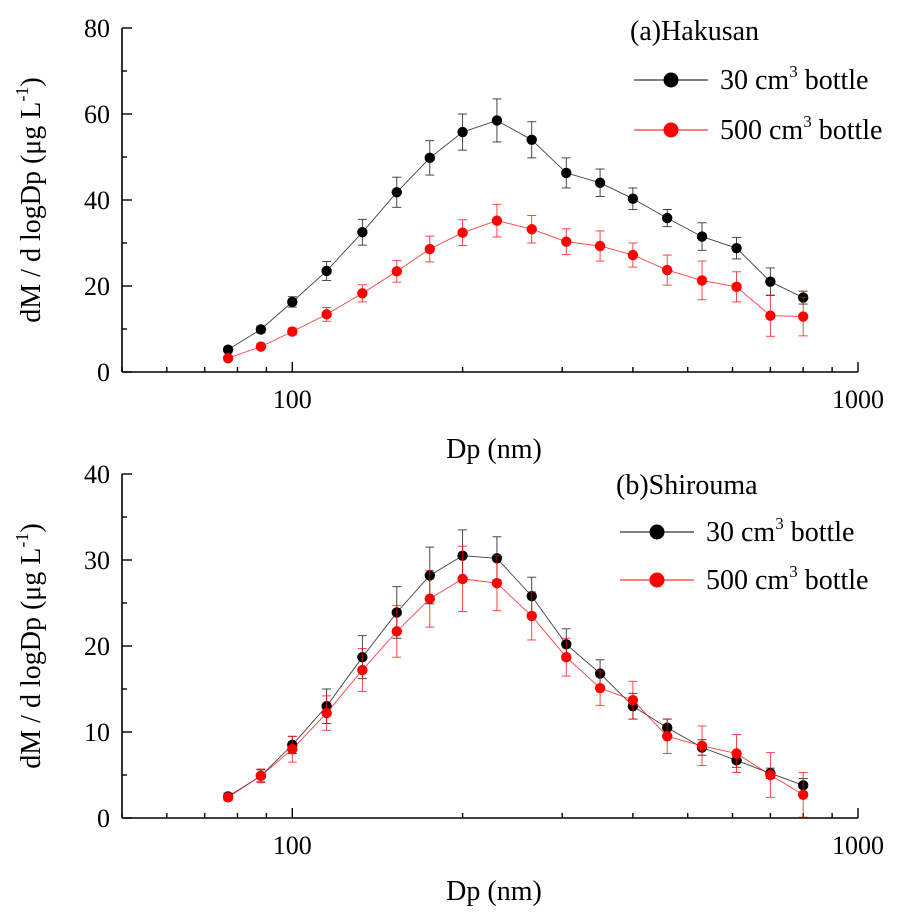 This screenshot has width=918, height=912. Describe the element at coordinates (780, 531) in the screenshot. I see `legend-label: 30 cm3 bottle` at that location.